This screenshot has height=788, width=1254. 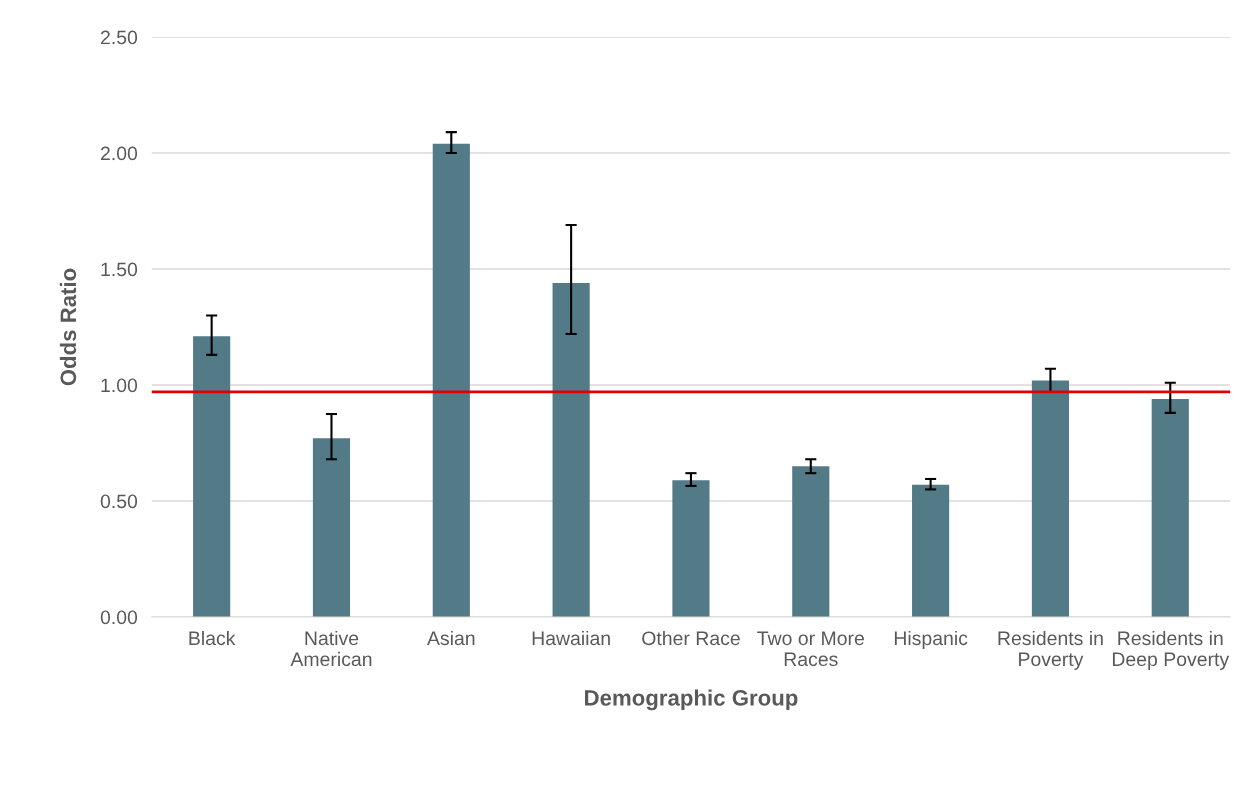 What do you see at coordinates (68, 327) in the screenshot?
I see `y-axis-title: Odds Ratio` at bounding box center [68, 327].